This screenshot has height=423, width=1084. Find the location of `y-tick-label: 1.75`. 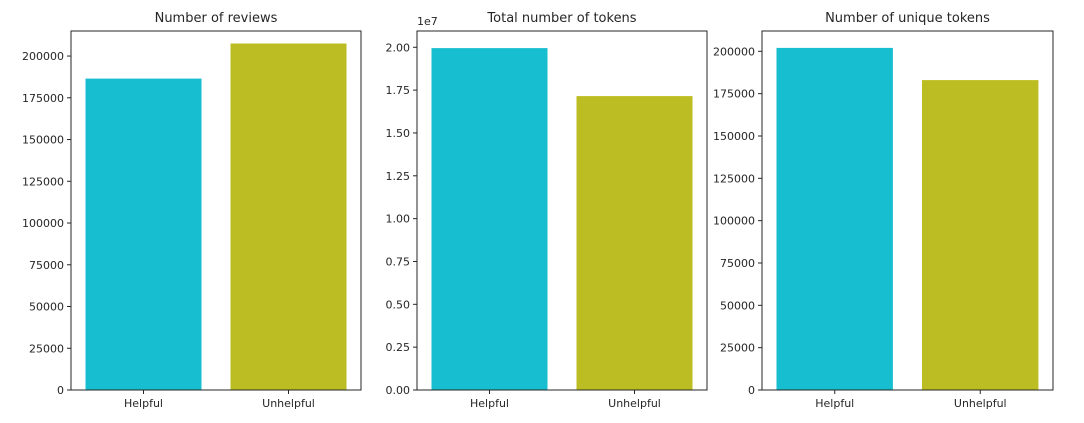

y-tick-label: 1.75 is located at coordinates (398, 90).